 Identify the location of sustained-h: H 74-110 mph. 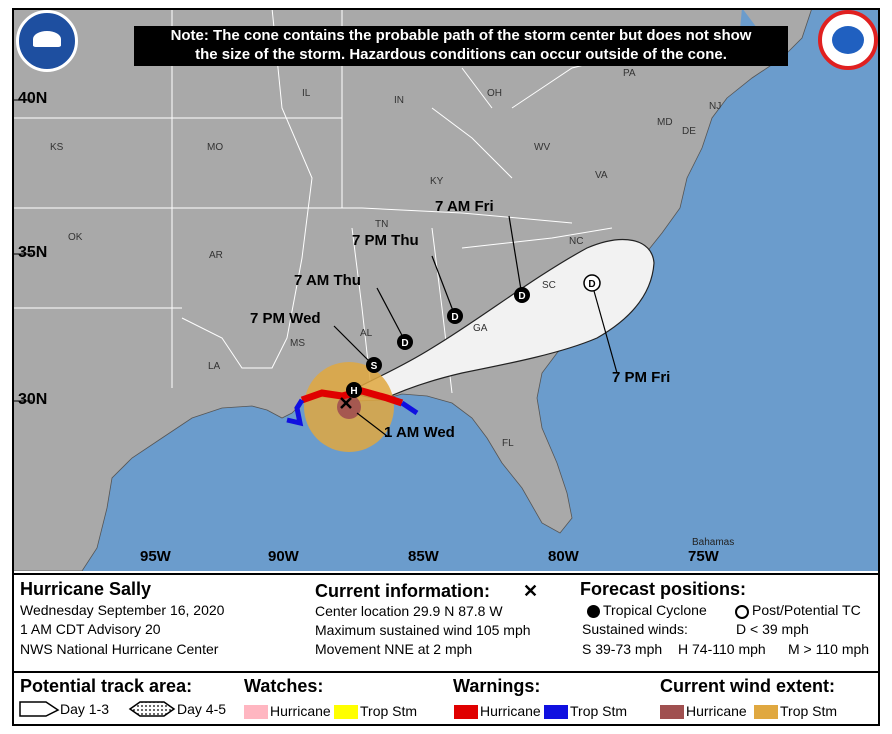
(722, 649).